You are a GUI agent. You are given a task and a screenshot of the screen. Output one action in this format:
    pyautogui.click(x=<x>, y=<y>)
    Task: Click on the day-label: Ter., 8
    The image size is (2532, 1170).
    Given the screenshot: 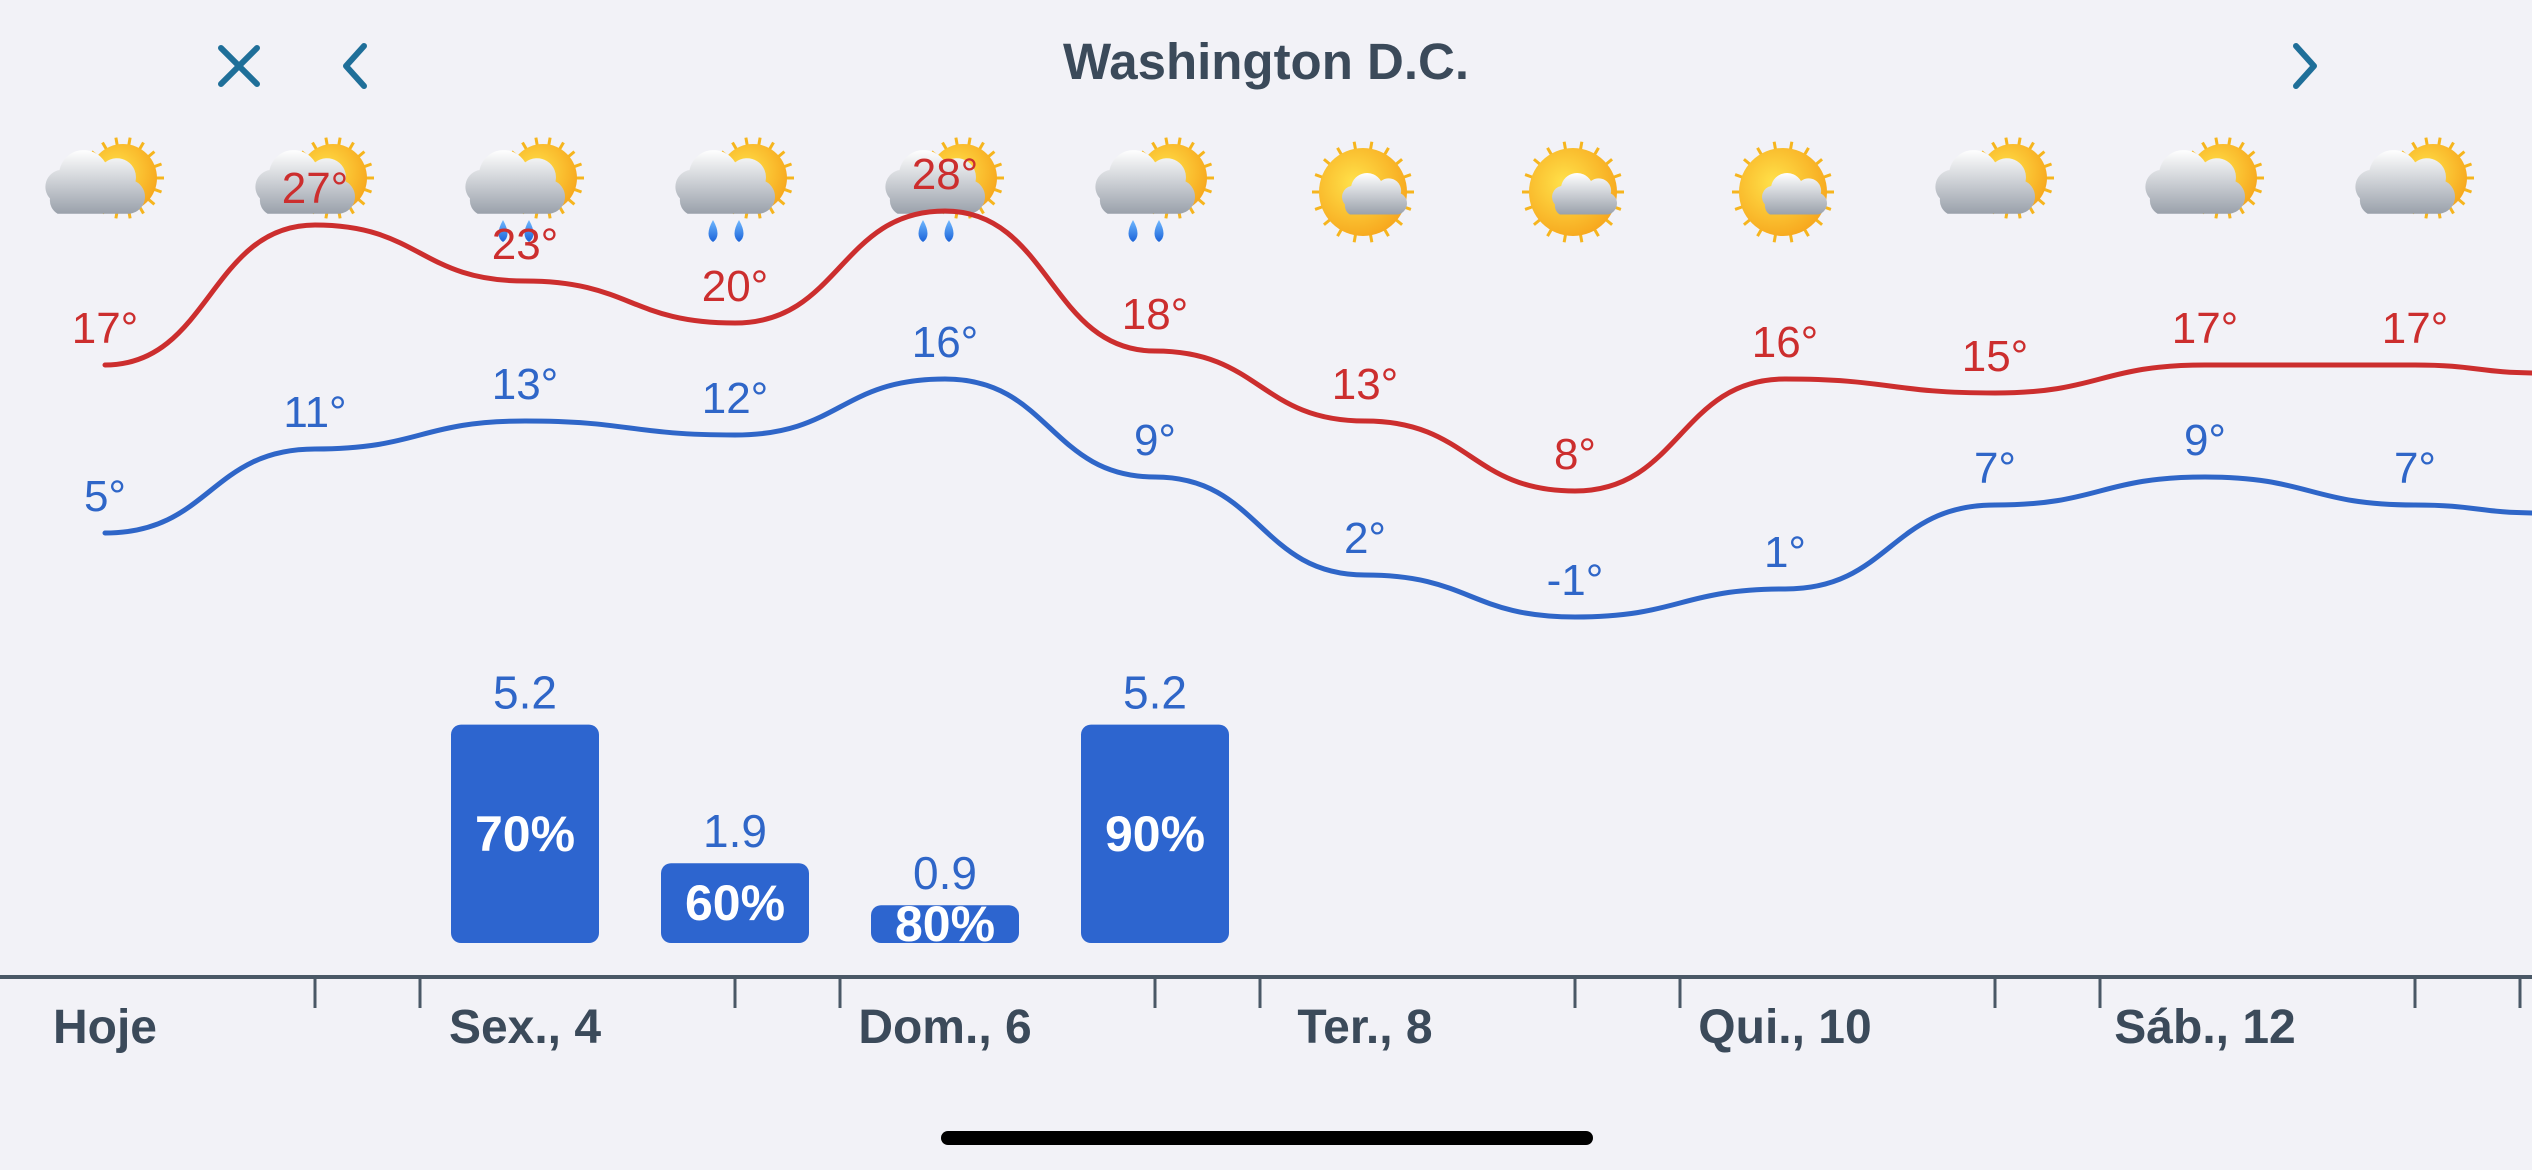 What is the action you would take?
    pyautogui.click(x=1364, y=1027)
    